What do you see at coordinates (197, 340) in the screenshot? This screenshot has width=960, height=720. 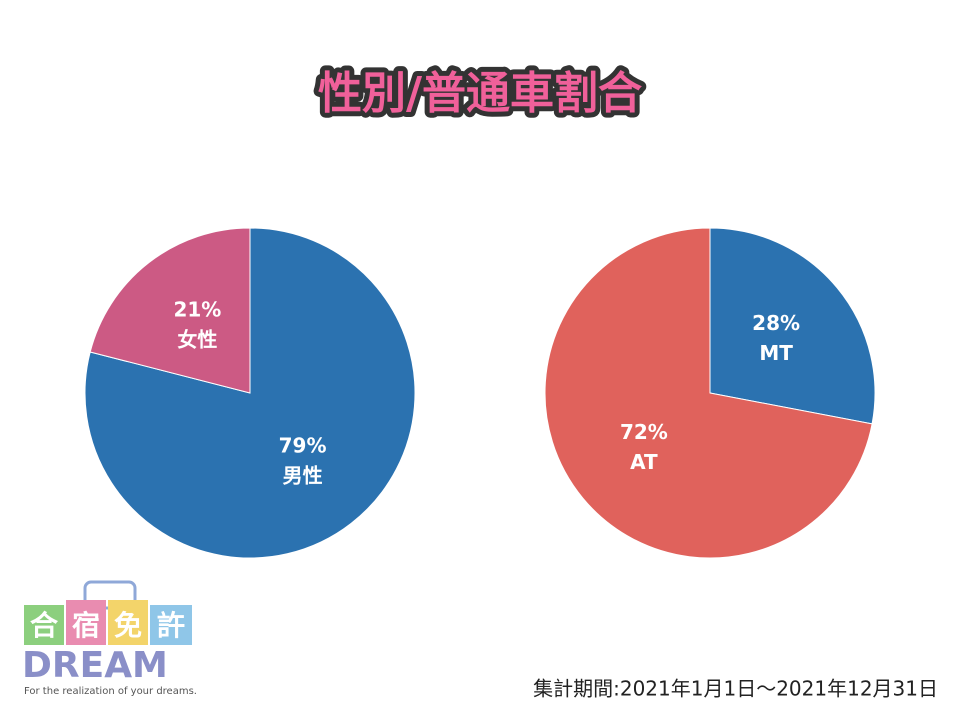 I see `category-label: 女性` at bounding box center [197, 340].